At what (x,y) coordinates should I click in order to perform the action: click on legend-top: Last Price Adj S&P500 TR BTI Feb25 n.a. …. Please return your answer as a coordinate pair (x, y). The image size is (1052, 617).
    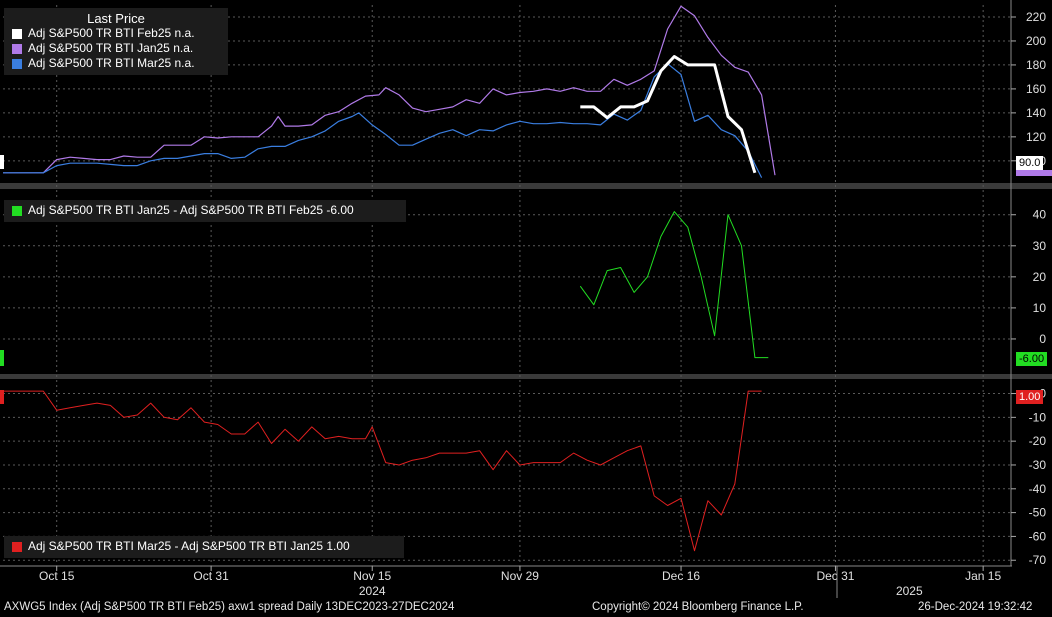
    Looking at the image, I should click on (116, 41).